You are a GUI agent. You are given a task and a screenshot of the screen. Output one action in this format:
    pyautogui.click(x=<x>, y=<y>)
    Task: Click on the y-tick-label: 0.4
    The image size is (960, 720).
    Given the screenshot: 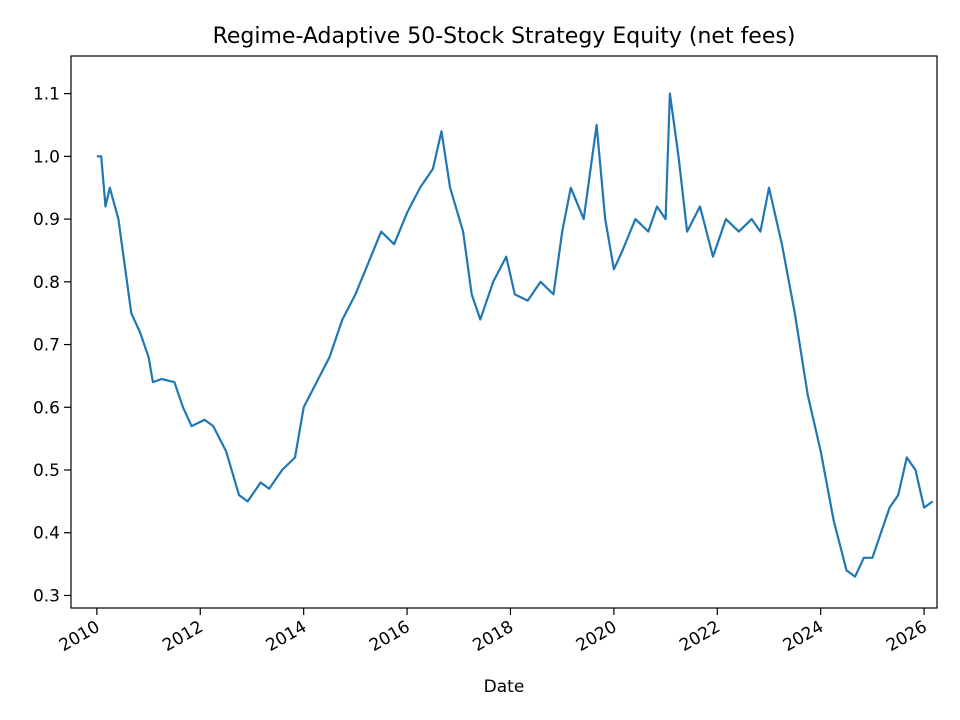 What is the action you would take?
    pyautogui.click(x=46, y=534)
    